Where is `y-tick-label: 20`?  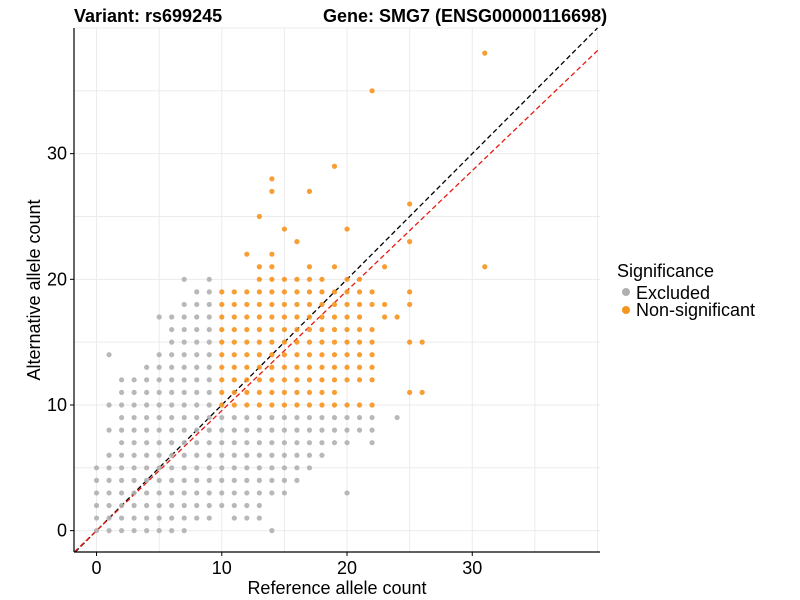
y-tick-label: 20 is located at coordinates (57, 279).